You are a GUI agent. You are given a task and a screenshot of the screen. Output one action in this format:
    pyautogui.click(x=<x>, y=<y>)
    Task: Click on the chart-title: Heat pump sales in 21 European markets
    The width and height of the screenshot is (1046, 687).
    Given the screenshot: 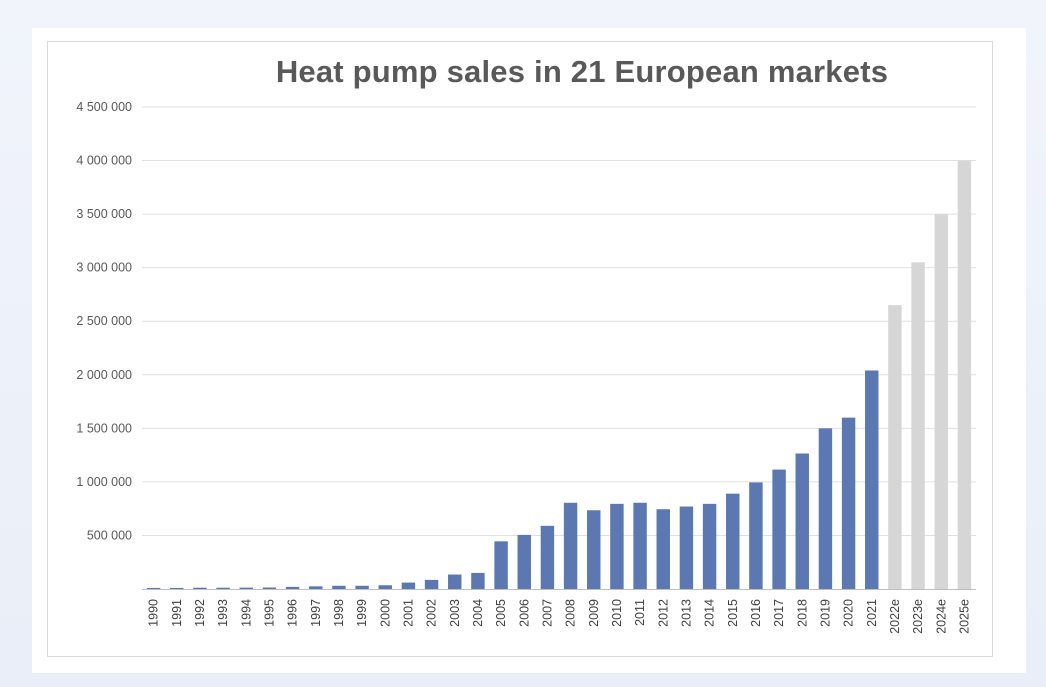 What is the action you would take?
    pyautogui.click(x=582, y=71)
    